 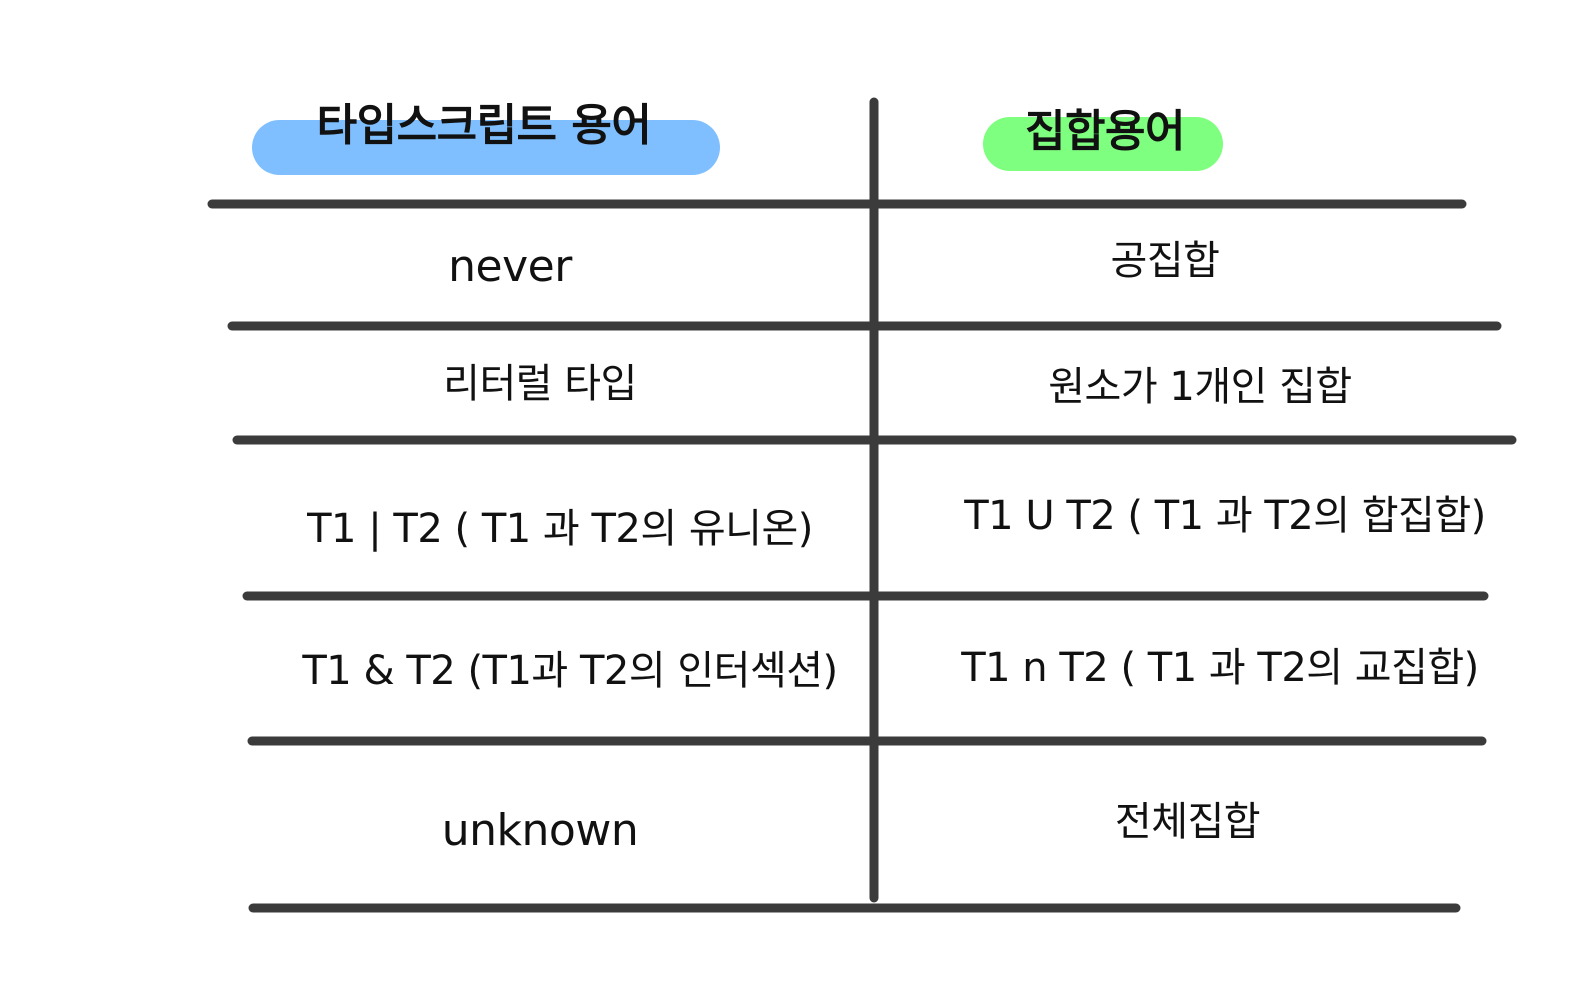 What do you see at coordinates (1200, 387) in the screenshot?
I see `row-2-set-term: 원소가 1개인 집합` at bounding box center [1200, 387].